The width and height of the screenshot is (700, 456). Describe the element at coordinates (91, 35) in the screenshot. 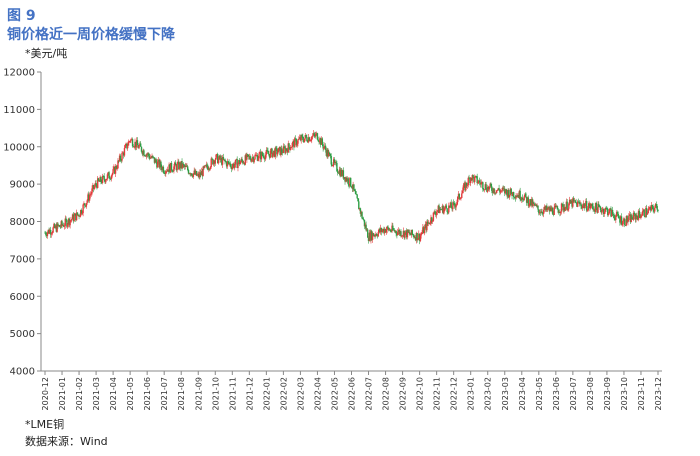

I see `chart-title: 铜价格近一周价格缓慢下降` at that location.